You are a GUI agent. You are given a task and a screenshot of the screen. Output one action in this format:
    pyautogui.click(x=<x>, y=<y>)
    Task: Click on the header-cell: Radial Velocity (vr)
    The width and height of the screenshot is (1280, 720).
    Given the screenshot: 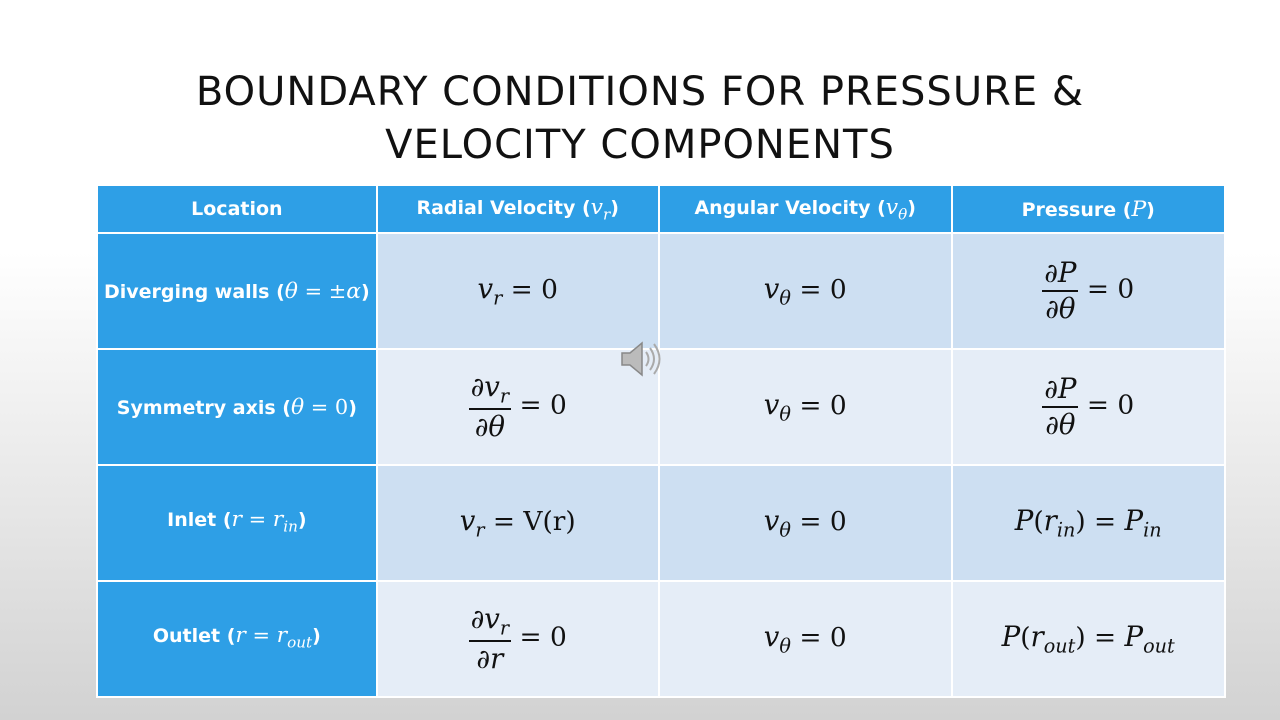 What is the action you would take?
    pyautogui.click(x=517, y=209)
    